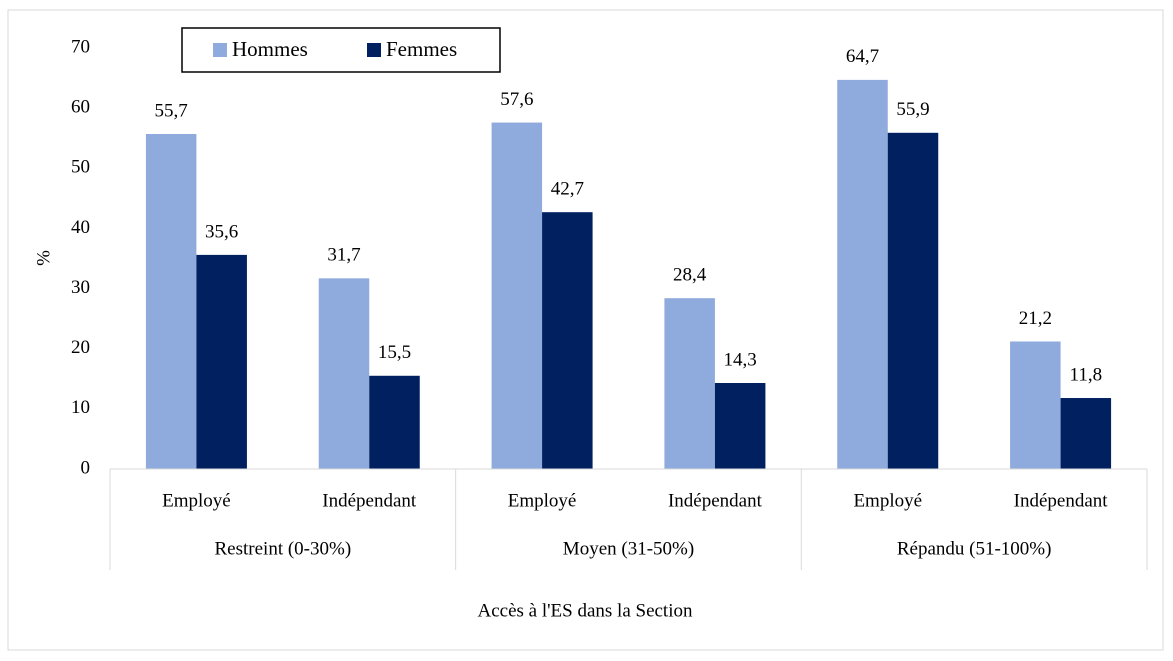 The image size is (1173, 661). What do you see at coordinates (421, 49) in the screenshot?
I see `legend-label: Femmes` at bounding box center [421, 49].